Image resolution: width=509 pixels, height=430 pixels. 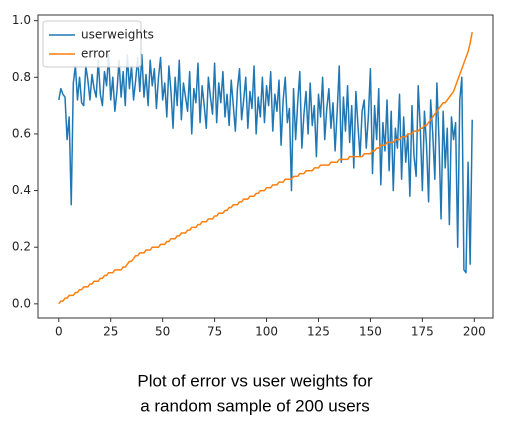 I want to click on y-tick-label: 0.2, so click(x=21, y=247).